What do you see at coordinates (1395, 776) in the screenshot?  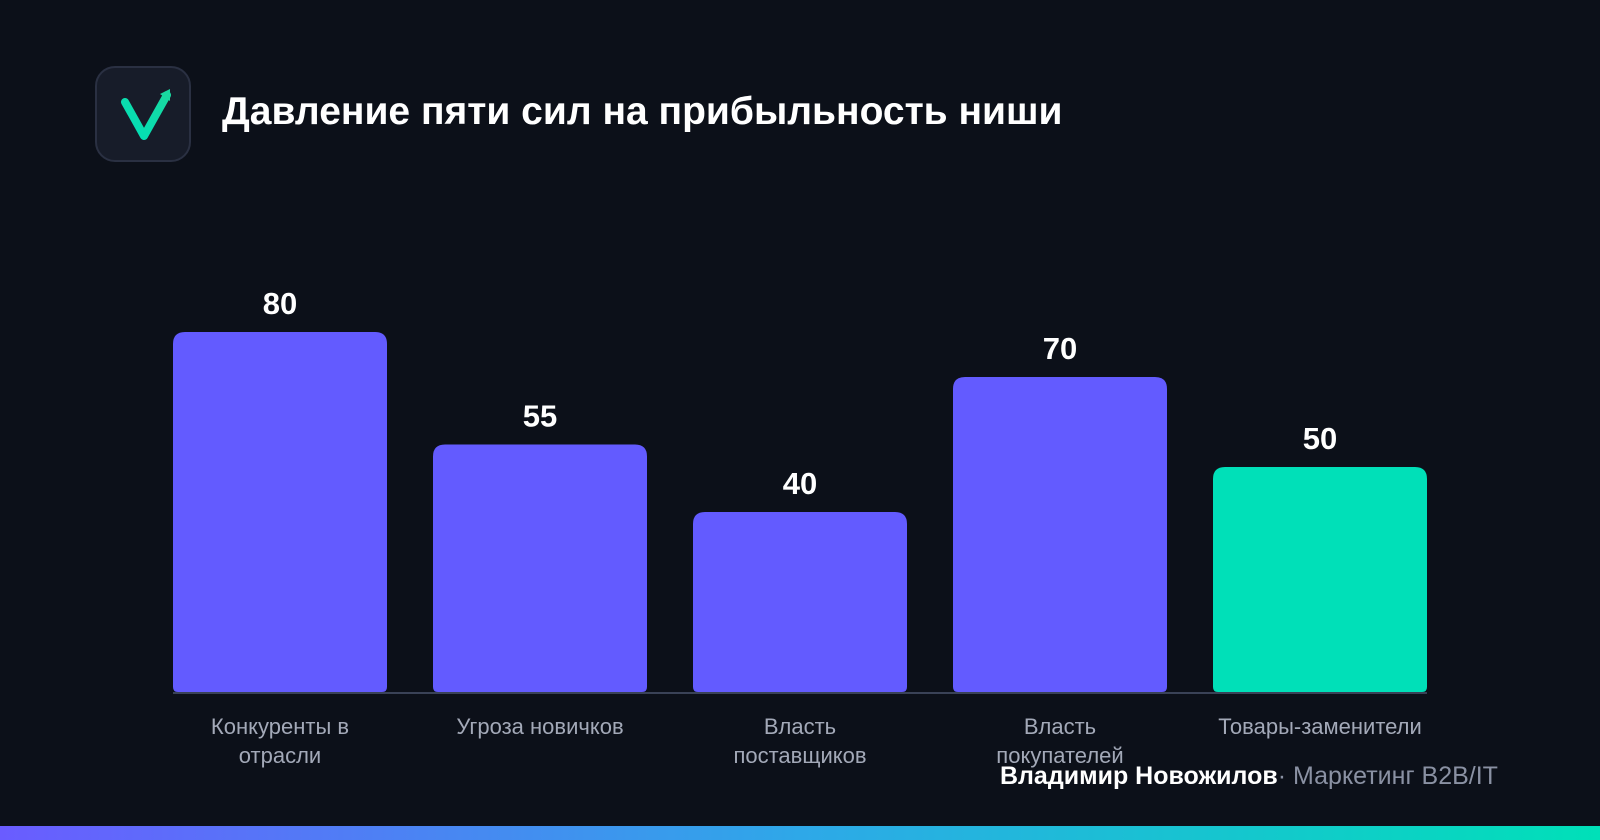 I see `footer-tagline: Маркетинг B2B/IT` at bounding box center [1395, 776].